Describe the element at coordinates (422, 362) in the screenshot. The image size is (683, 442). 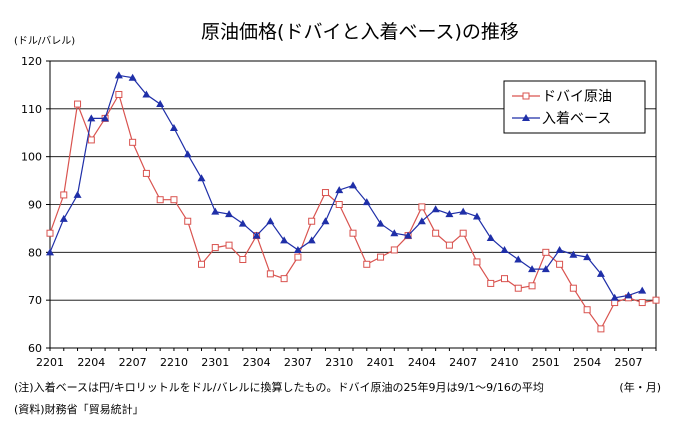
I see `x-tick-label-2404: 2404` at that location.